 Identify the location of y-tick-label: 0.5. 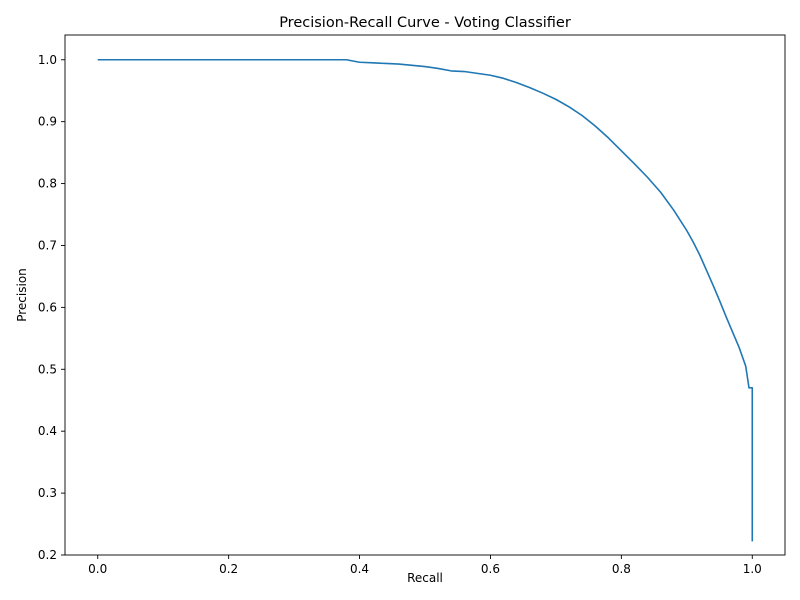
(47, 369).